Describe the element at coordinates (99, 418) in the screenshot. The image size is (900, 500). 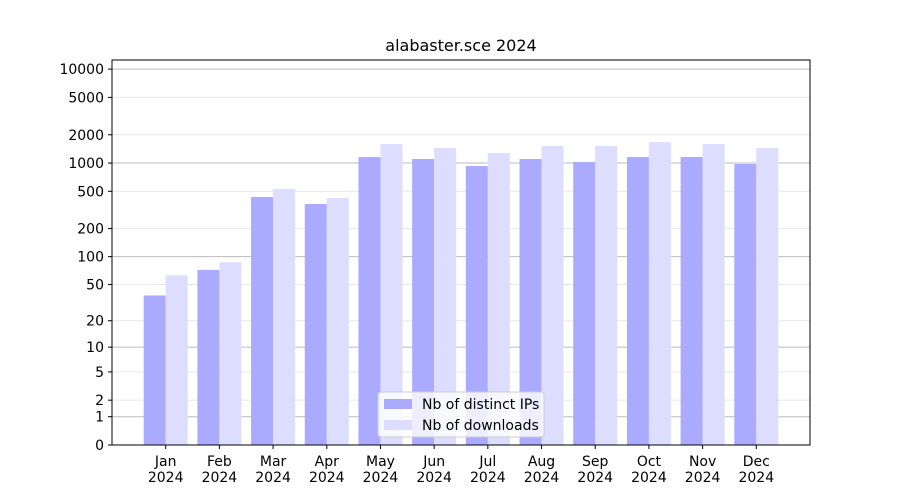
I see `y-tick-label: 1` at that location.